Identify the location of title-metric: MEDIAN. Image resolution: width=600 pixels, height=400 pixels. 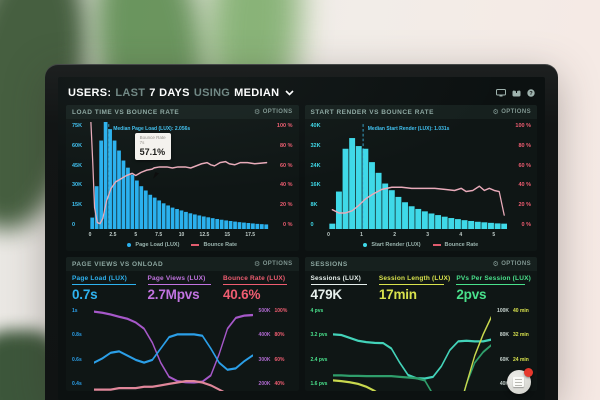
(257, 93).